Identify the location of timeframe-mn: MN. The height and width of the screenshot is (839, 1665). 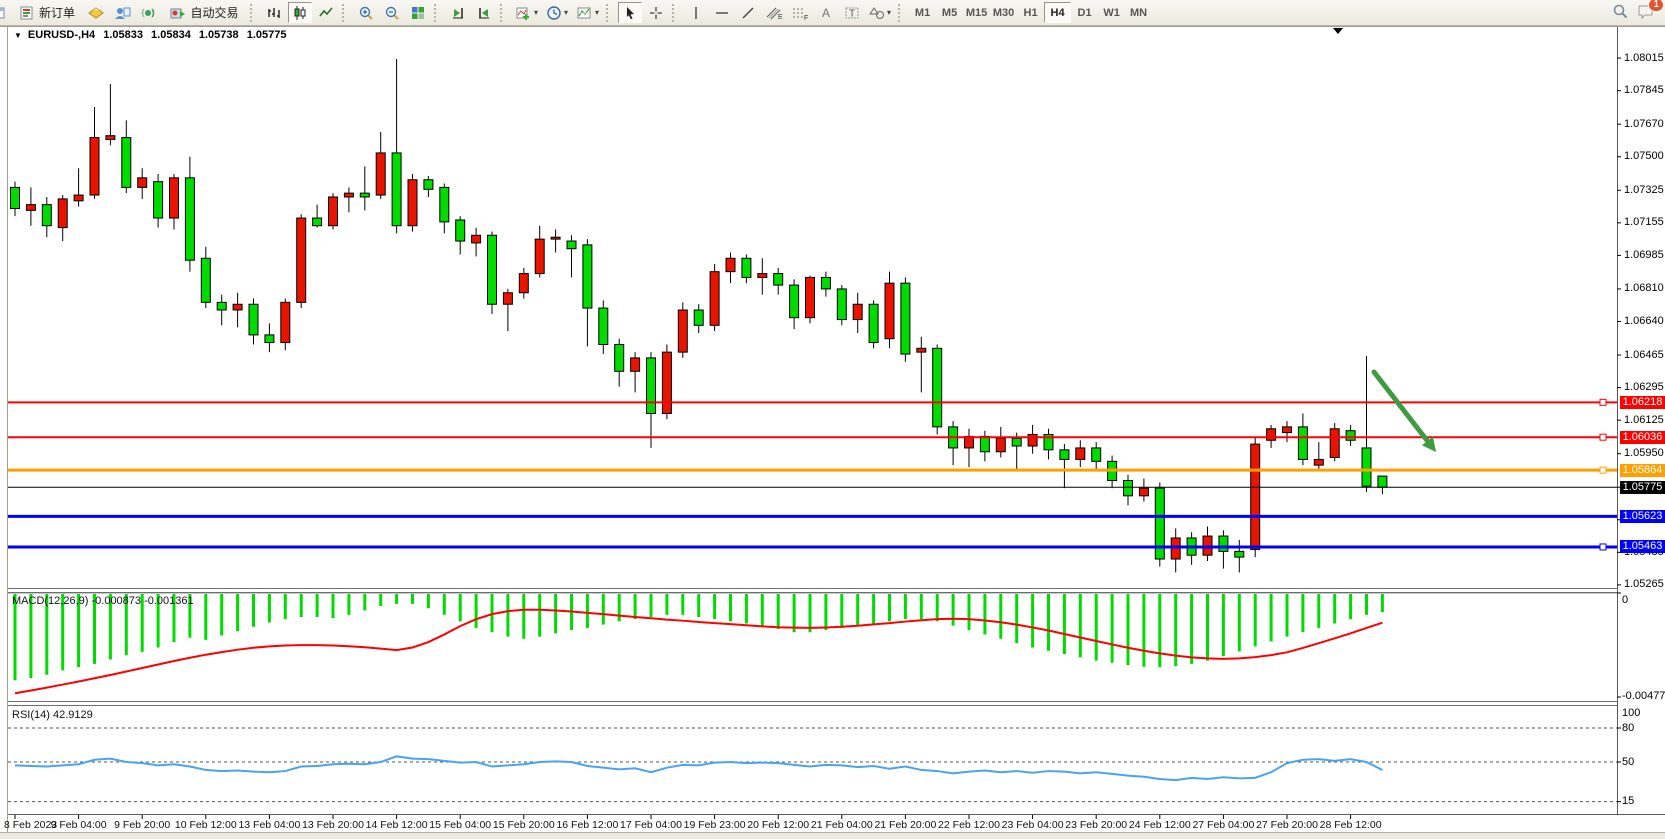
(1139, 12).